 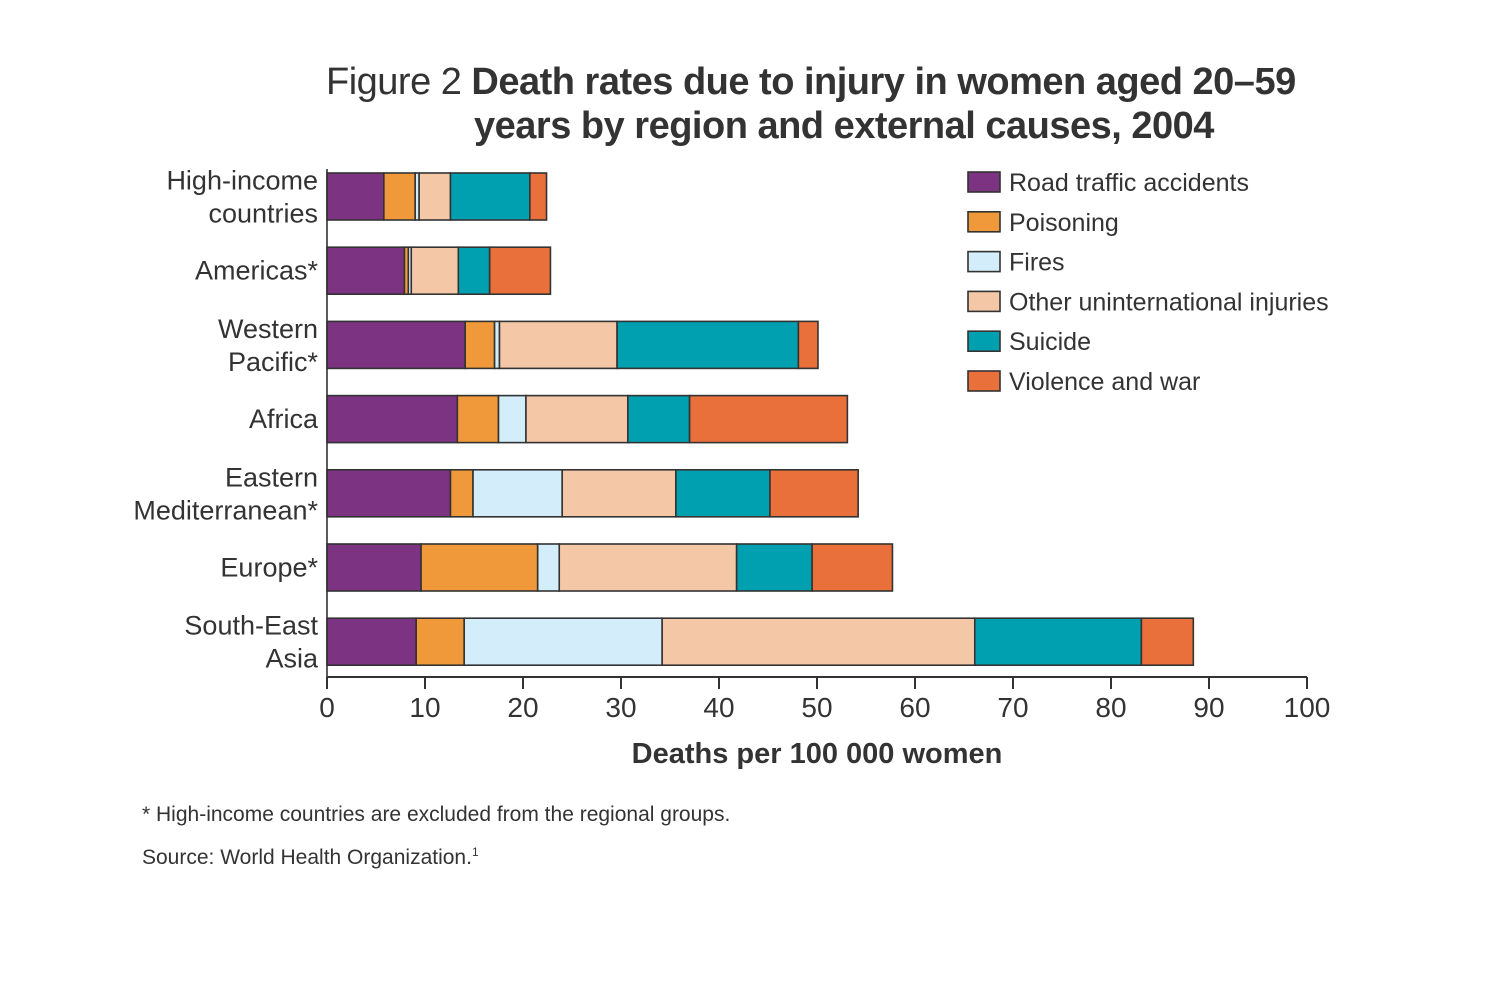 I want to click on figure-label: Figure 2, so click(x=394, y=82).